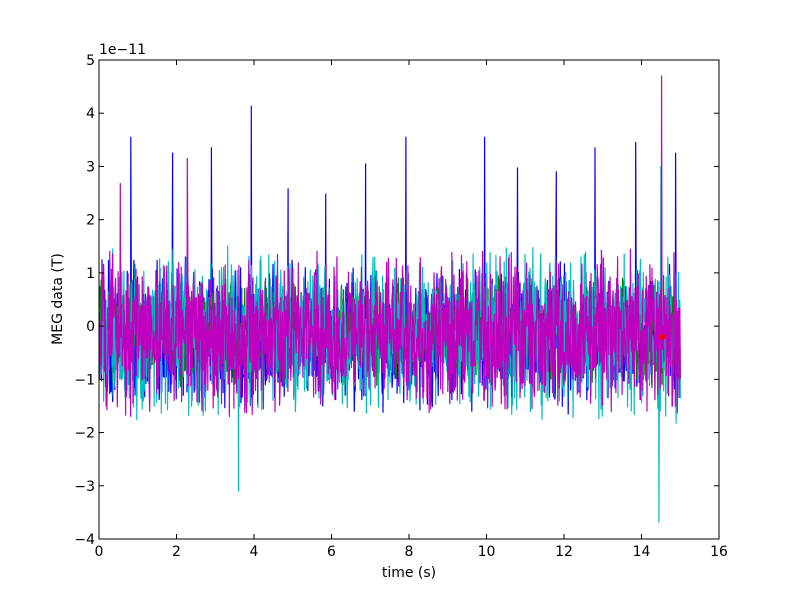 Image resolution: width=800 pixels, height=600 pixels. Describe the element at coordinates (642, 552) in the screenshot. I see `x-tick-label: 14` at that location.